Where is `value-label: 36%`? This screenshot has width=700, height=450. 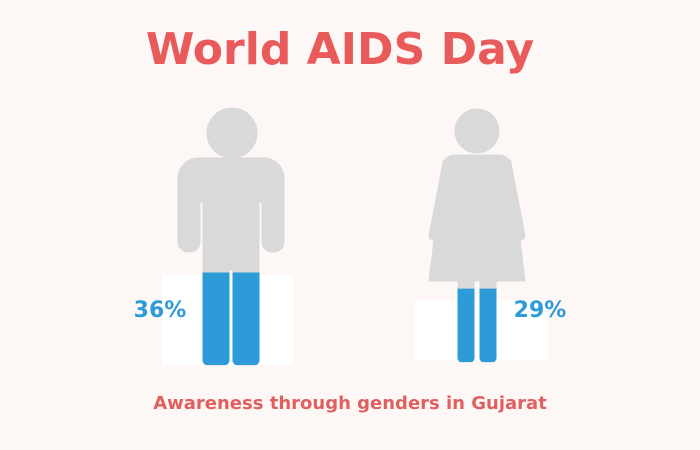 value-label: 36% is located at coordinates (160, 310).